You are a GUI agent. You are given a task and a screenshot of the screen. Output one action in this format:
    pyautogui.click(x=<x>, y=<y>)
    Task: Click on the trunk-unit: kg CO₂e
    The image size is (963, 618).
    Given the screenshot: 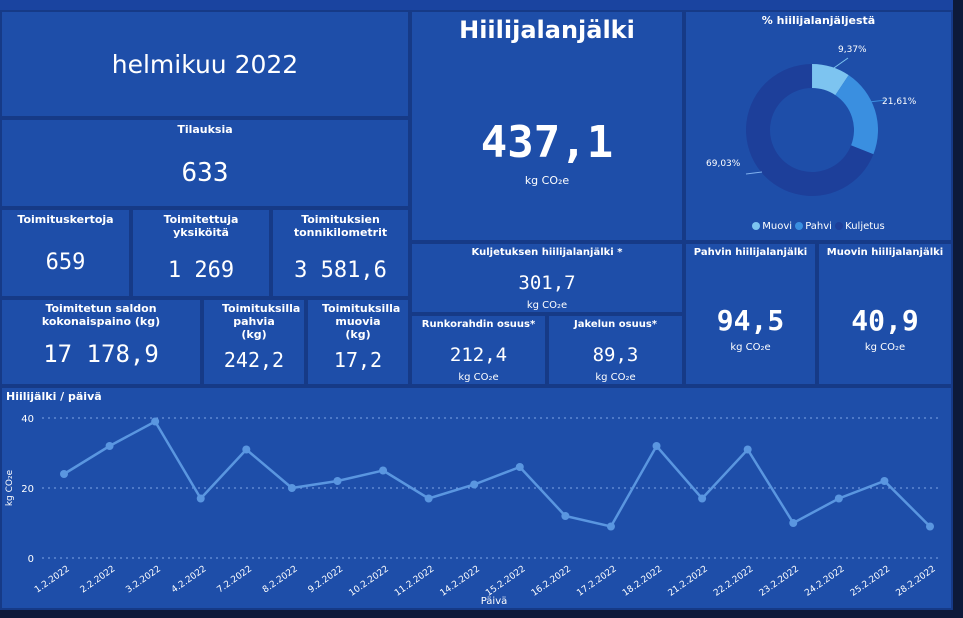 What is the action you would take?
    pyautogui.click(x=478, y=377)
    